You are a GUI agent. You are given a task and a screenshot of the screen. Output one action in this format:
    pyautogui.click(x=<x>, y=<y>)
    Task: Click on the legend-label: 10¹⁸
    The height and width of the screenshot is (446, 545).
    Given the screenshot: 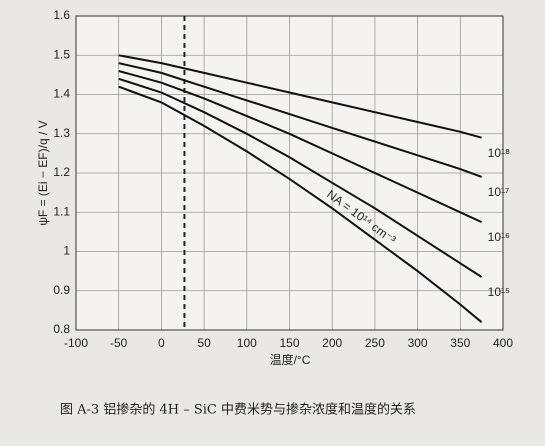 What is the action you would take?
    pyautogui.click(x=499, y=153)
    